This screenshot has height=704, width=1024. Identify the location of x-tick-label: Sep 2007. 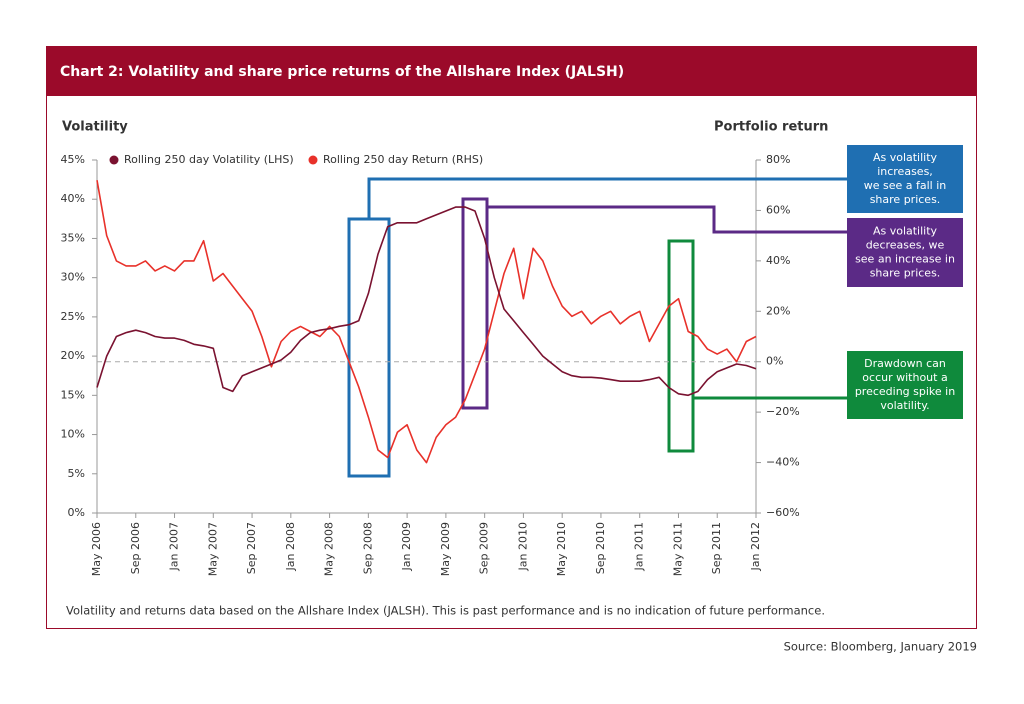
(251, 548).